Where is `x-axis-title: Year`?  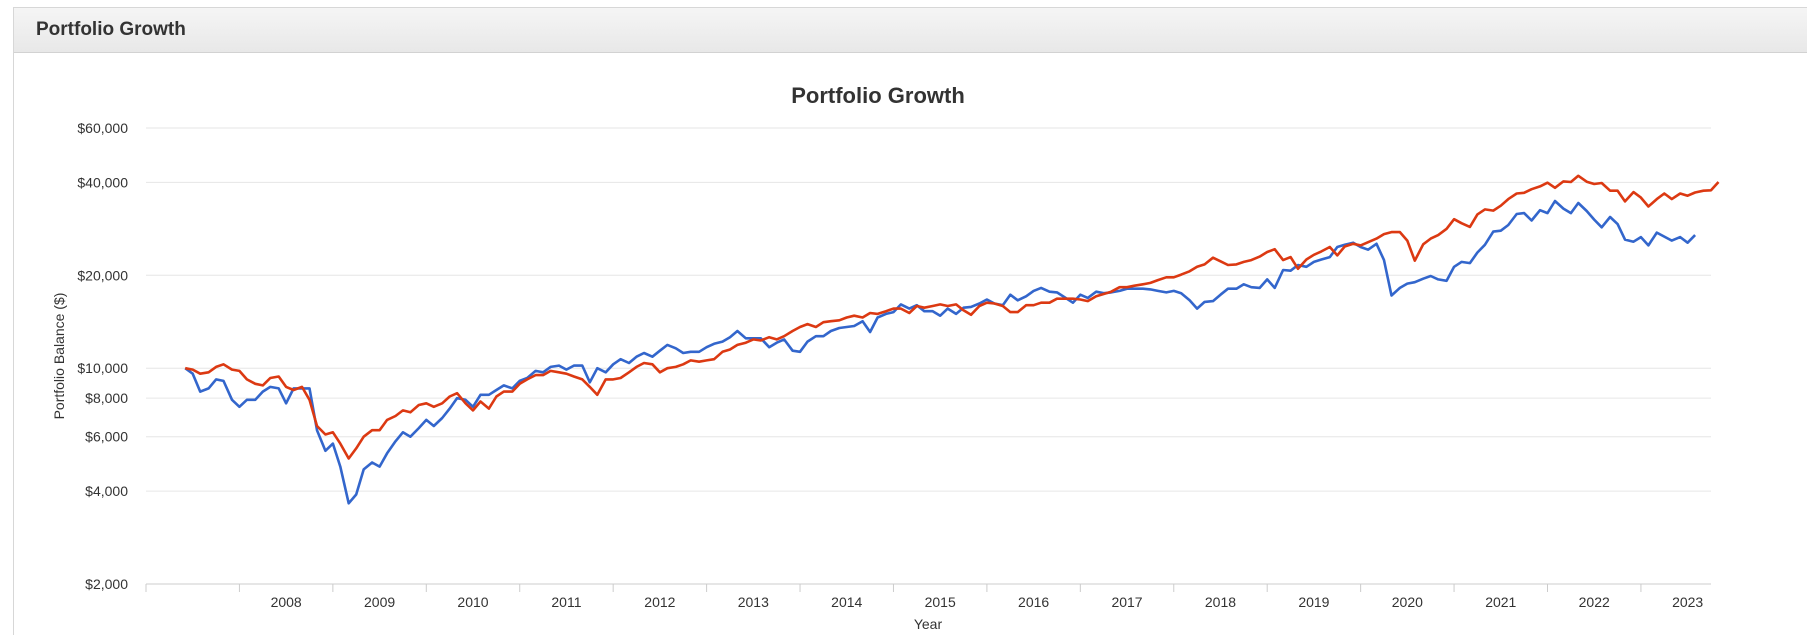 x-axis-title: Year is located at coordinates (928, 624).